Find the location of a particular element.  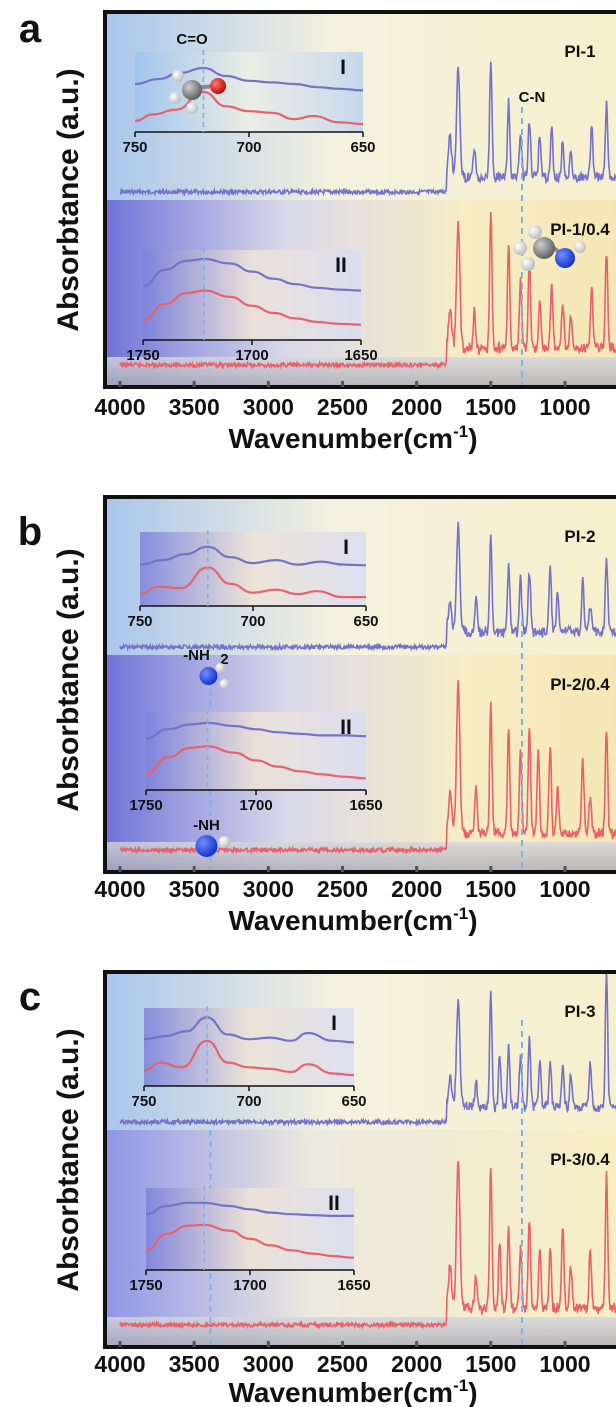

nh-annotation: -NH is located at coordinates (206, 825).